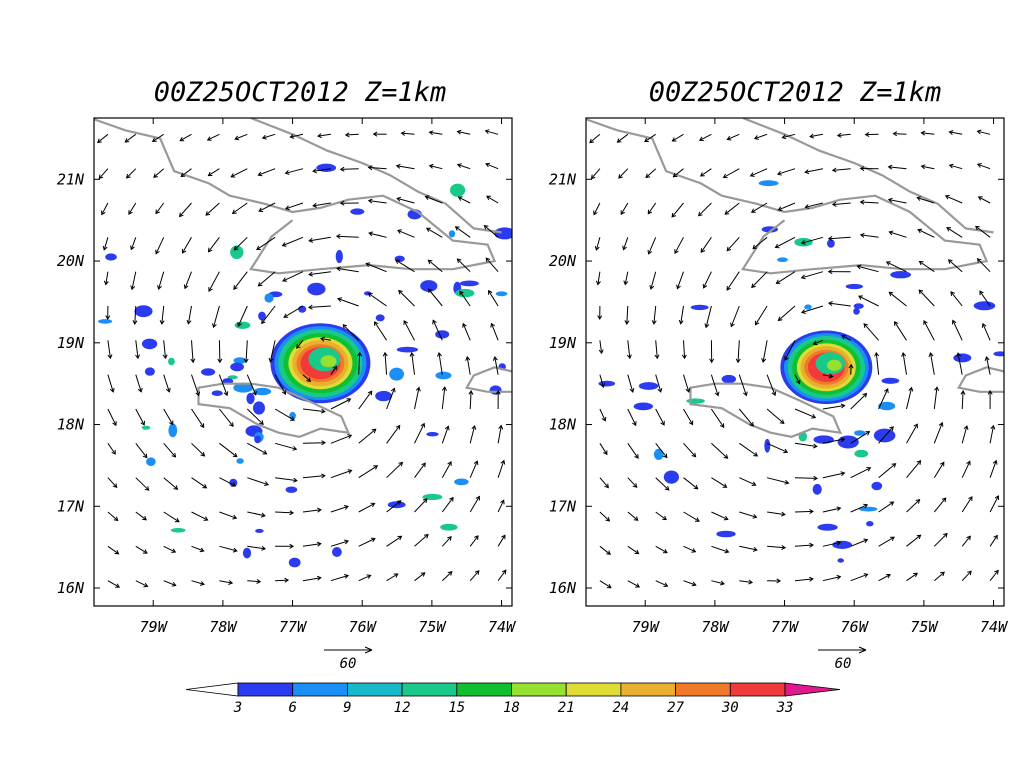  I want to click on colorbar-label: 18, so click(511, 708).